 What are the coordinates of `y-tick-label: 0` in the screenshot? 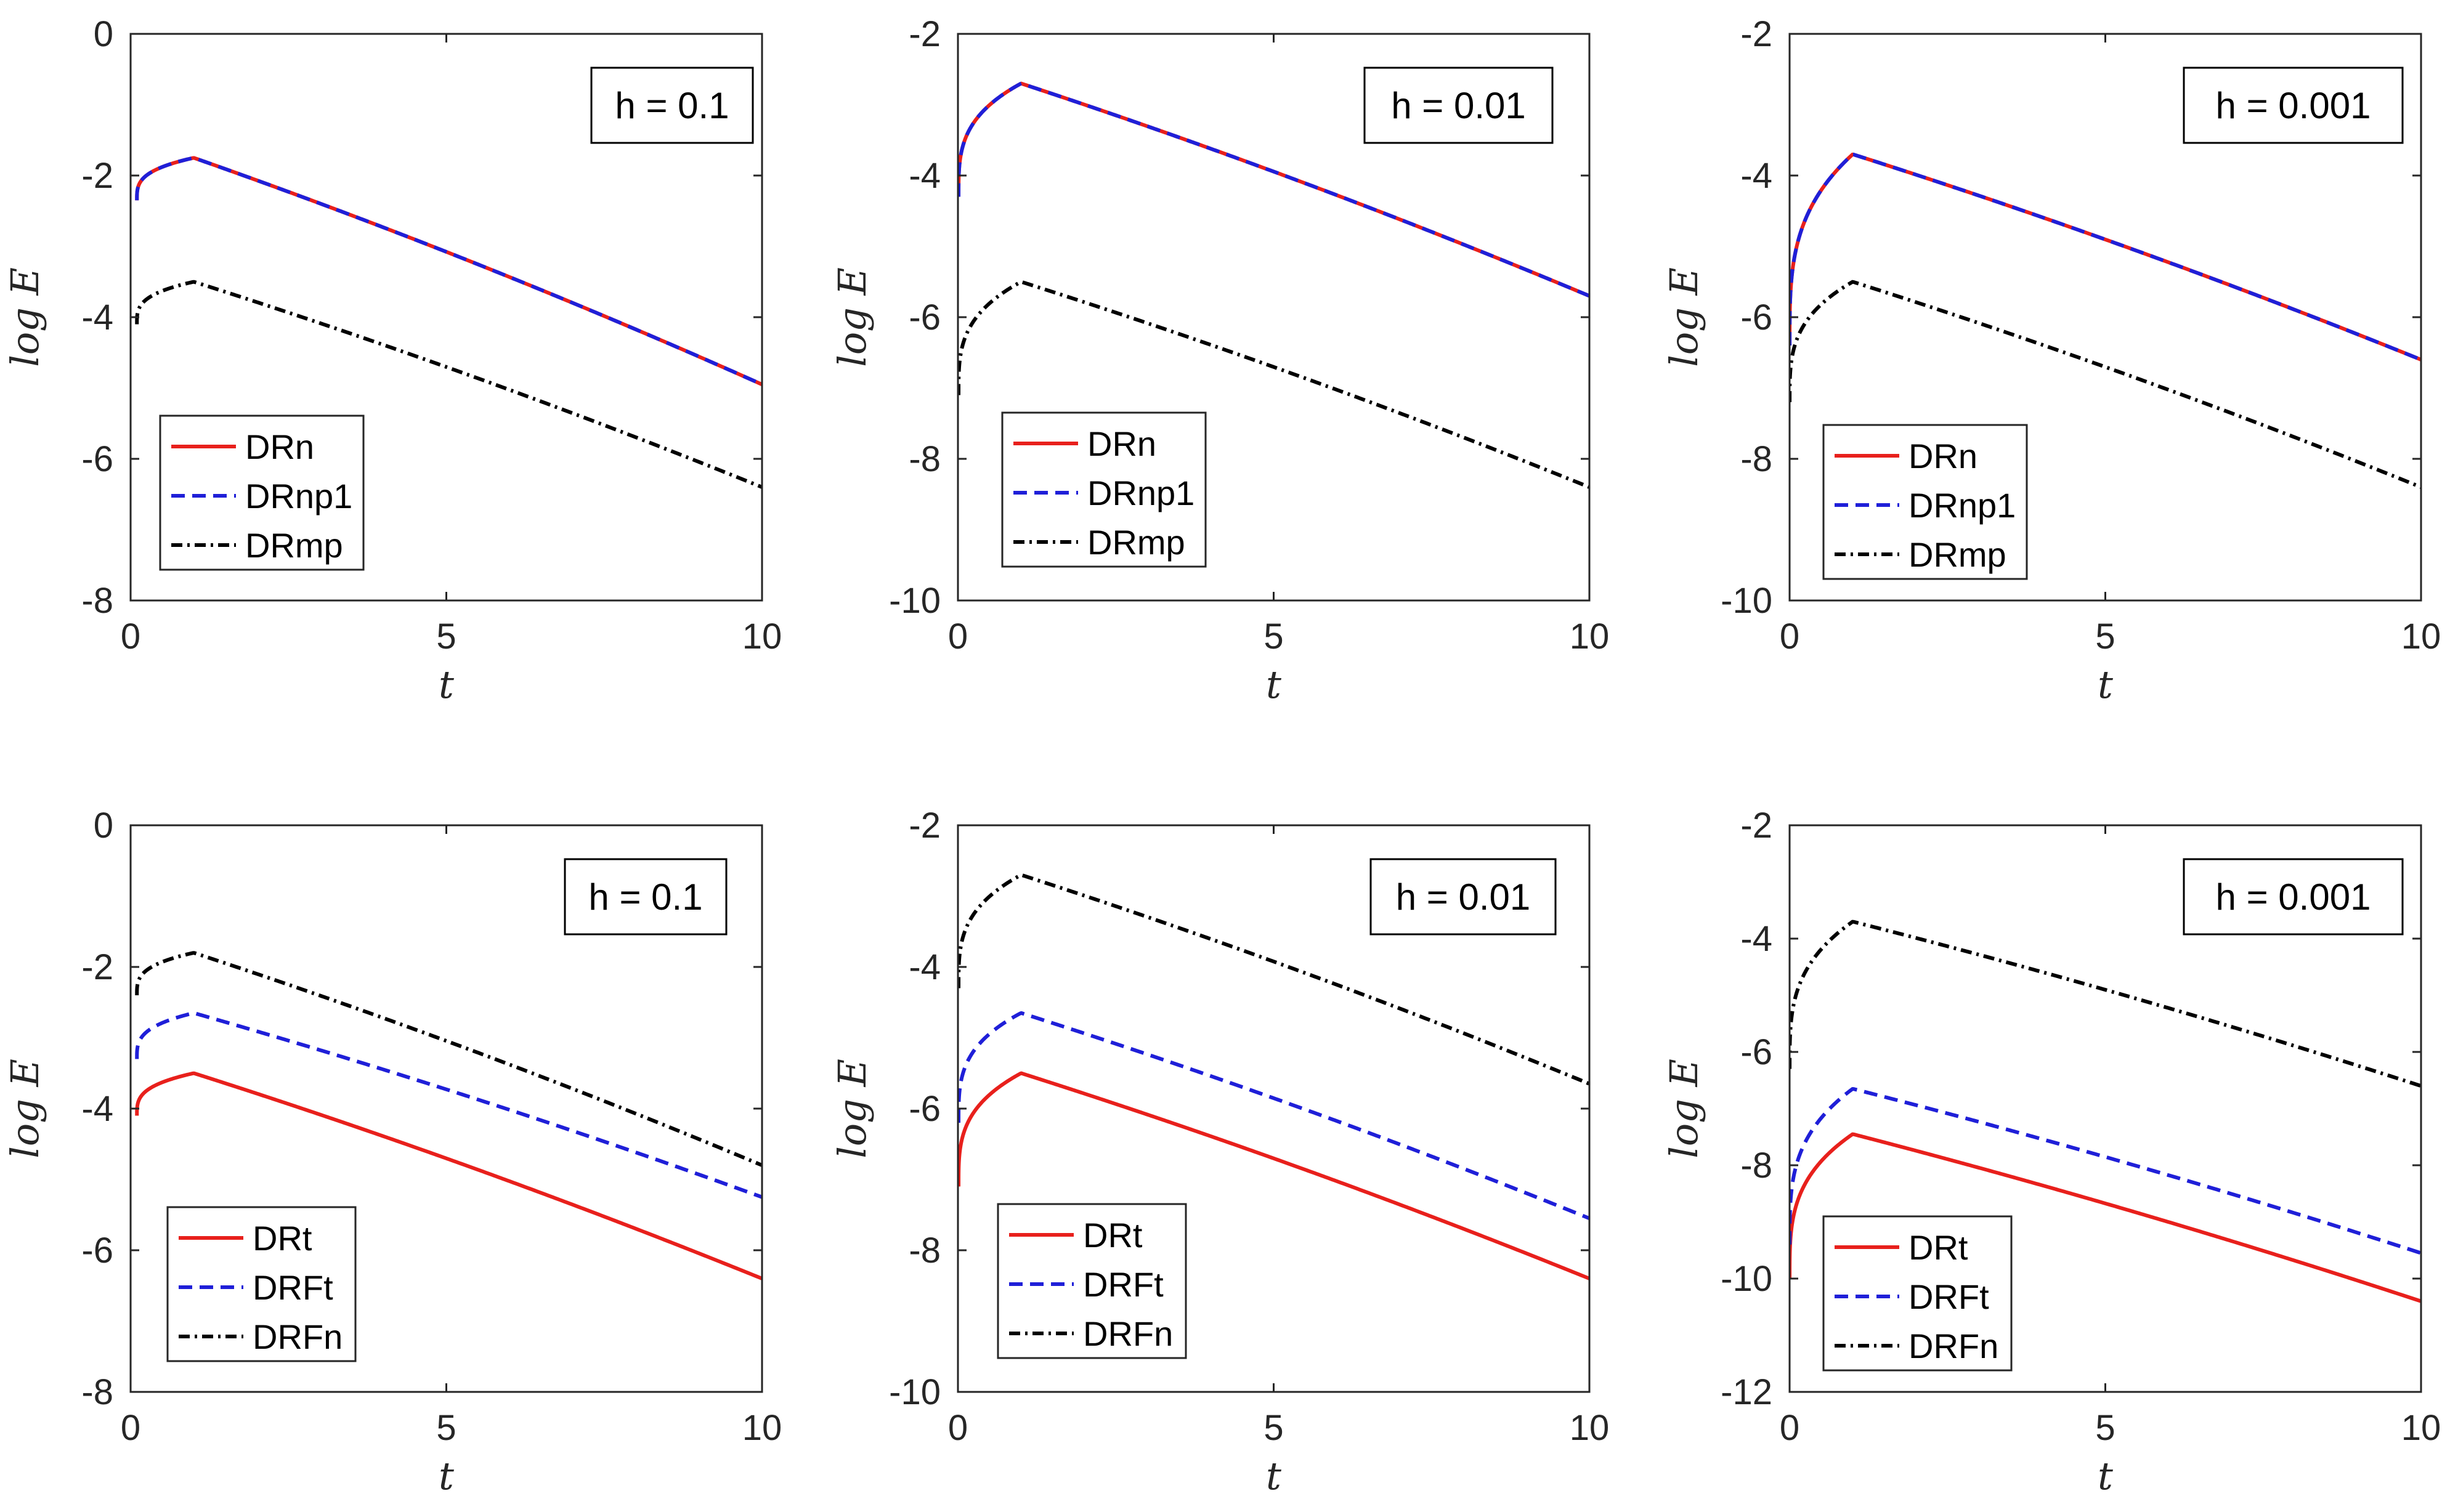 It's located at (104, 826).